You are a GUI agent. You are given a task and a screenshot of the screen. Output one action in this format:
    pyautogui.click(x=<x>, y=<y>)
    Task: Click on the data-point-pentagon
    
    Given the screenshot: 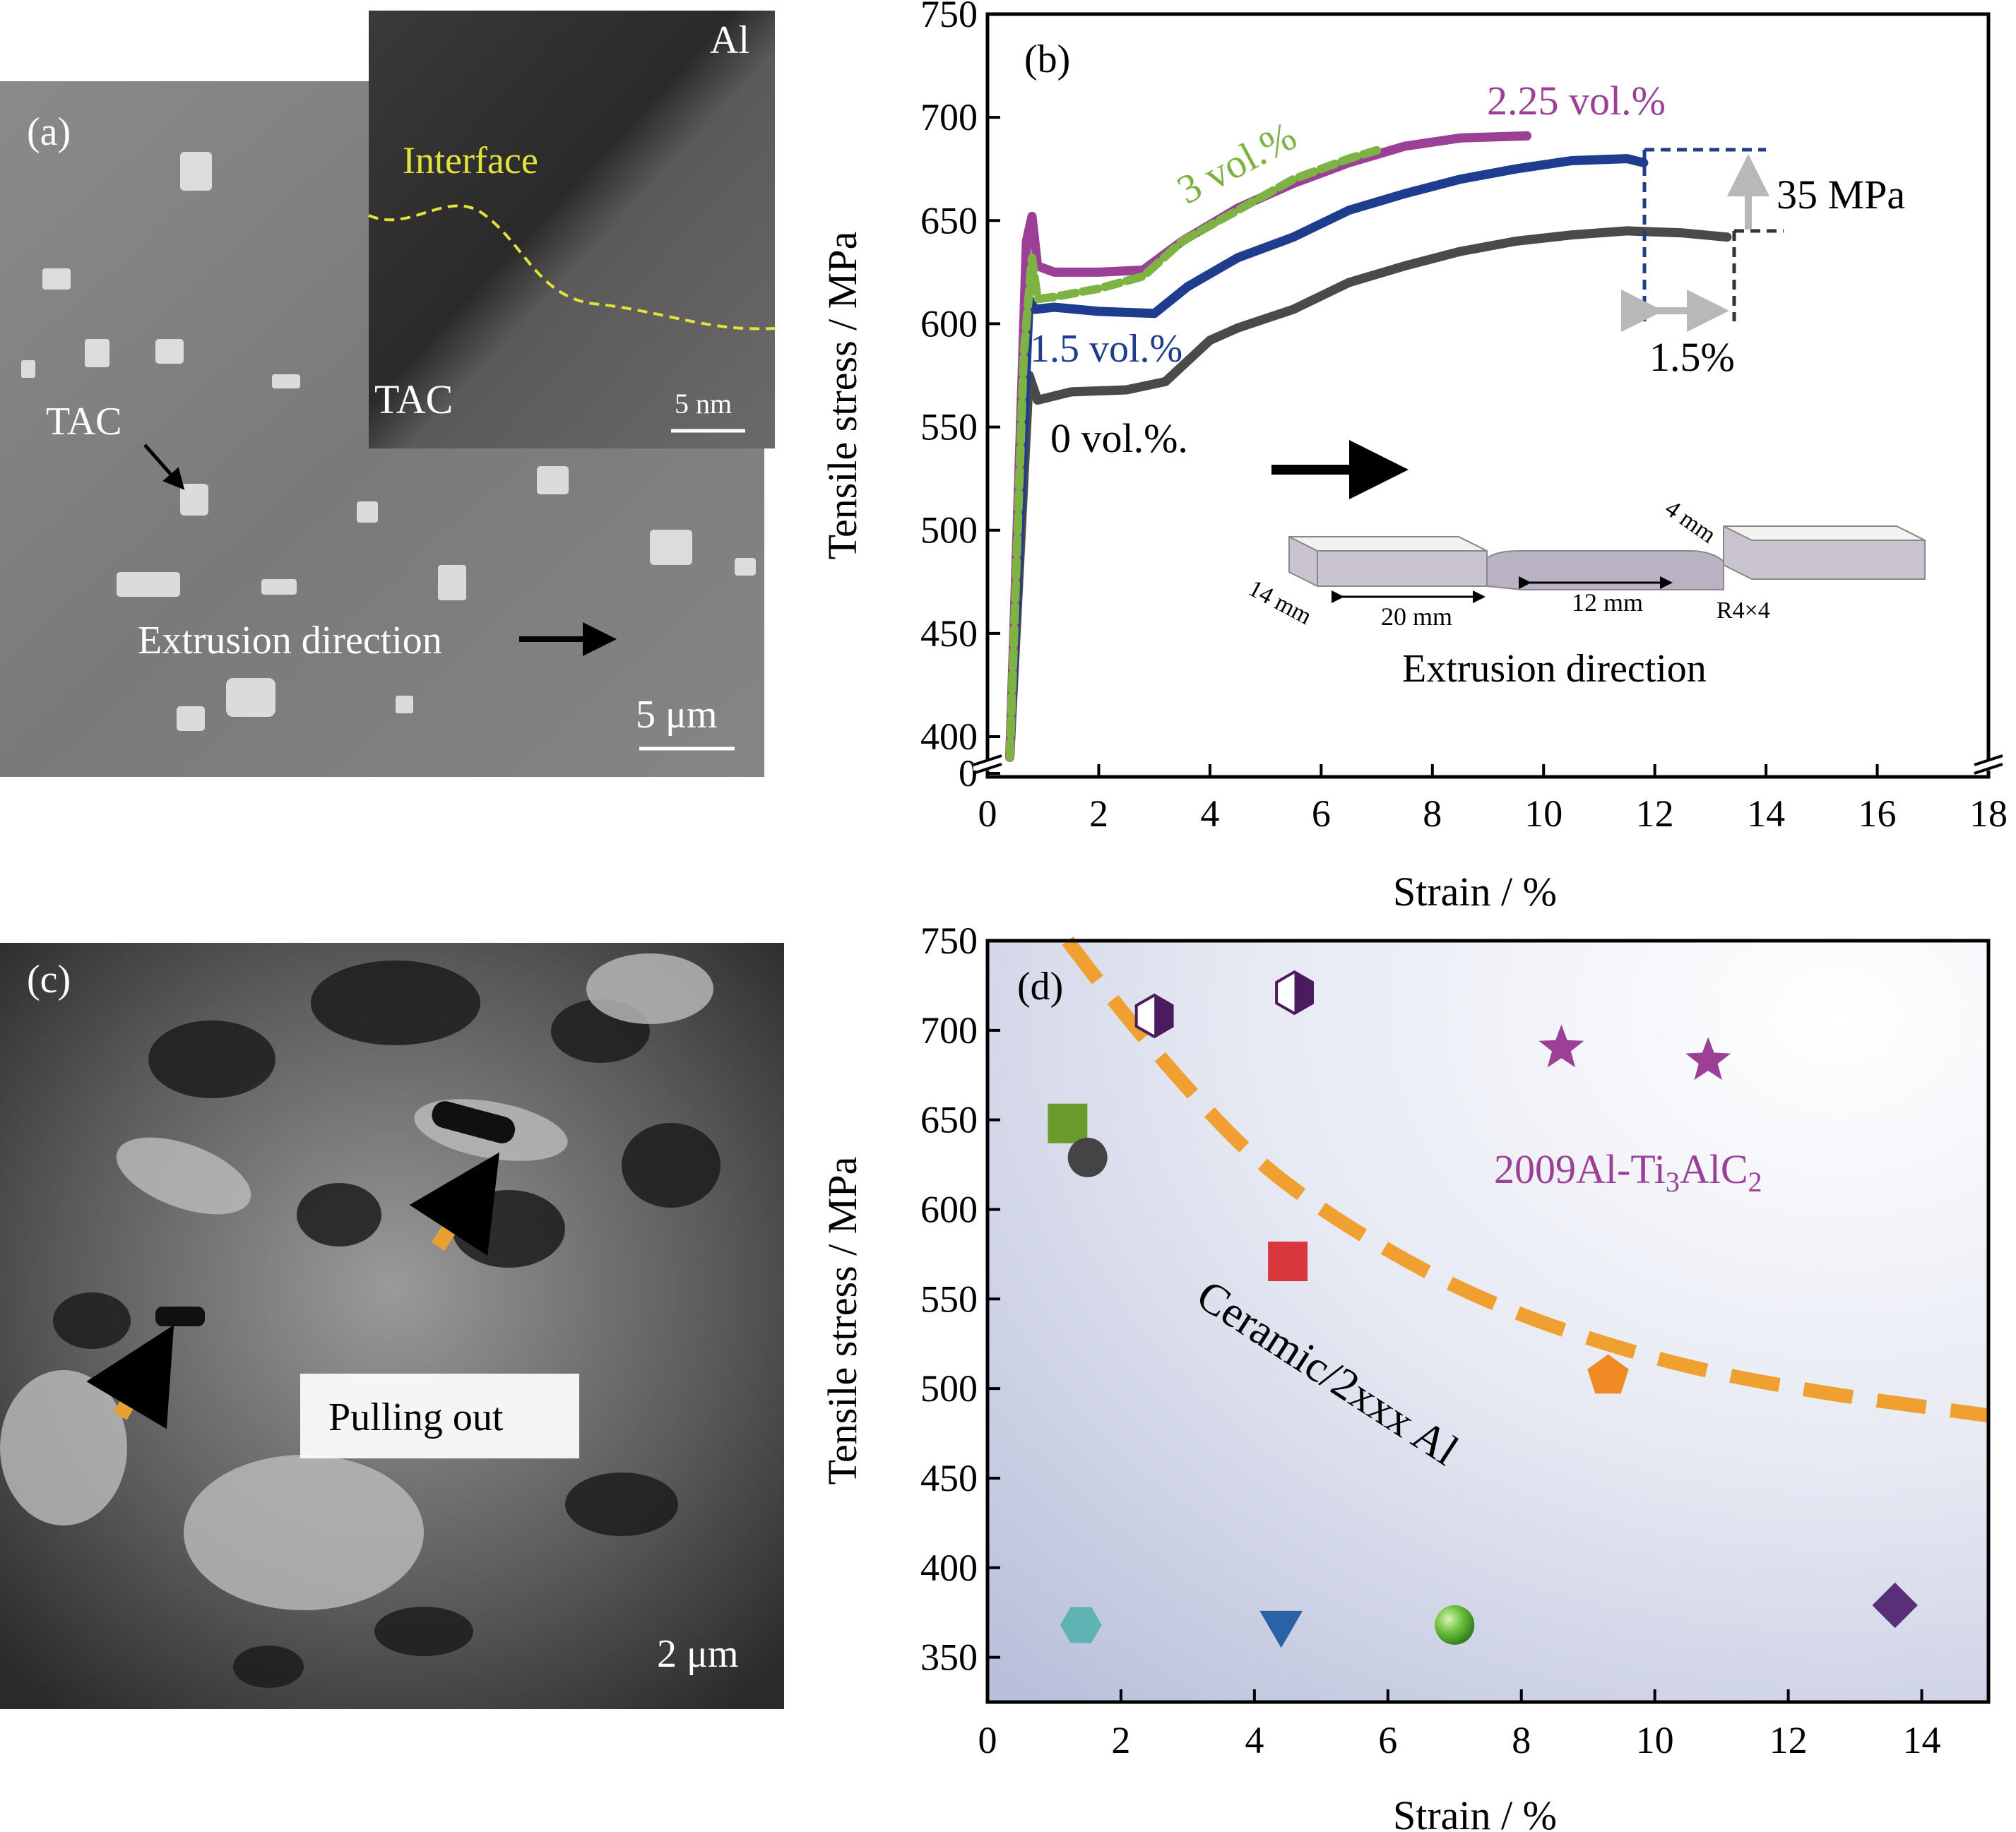 What is the action you would take?
    pyautogui.click(x=1608, y=1374)
    